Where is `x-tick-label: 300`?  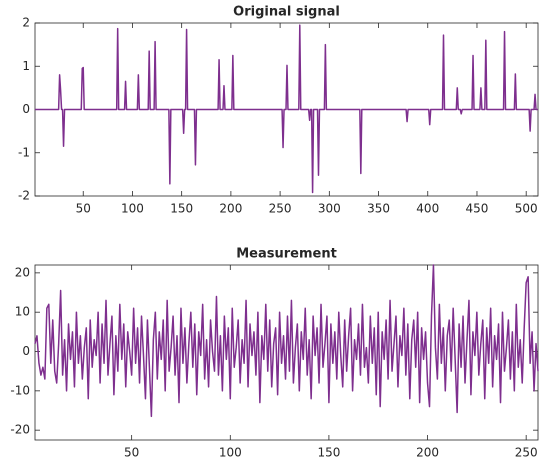
x-tick-label: 300 is located at coordinates (329, 209).